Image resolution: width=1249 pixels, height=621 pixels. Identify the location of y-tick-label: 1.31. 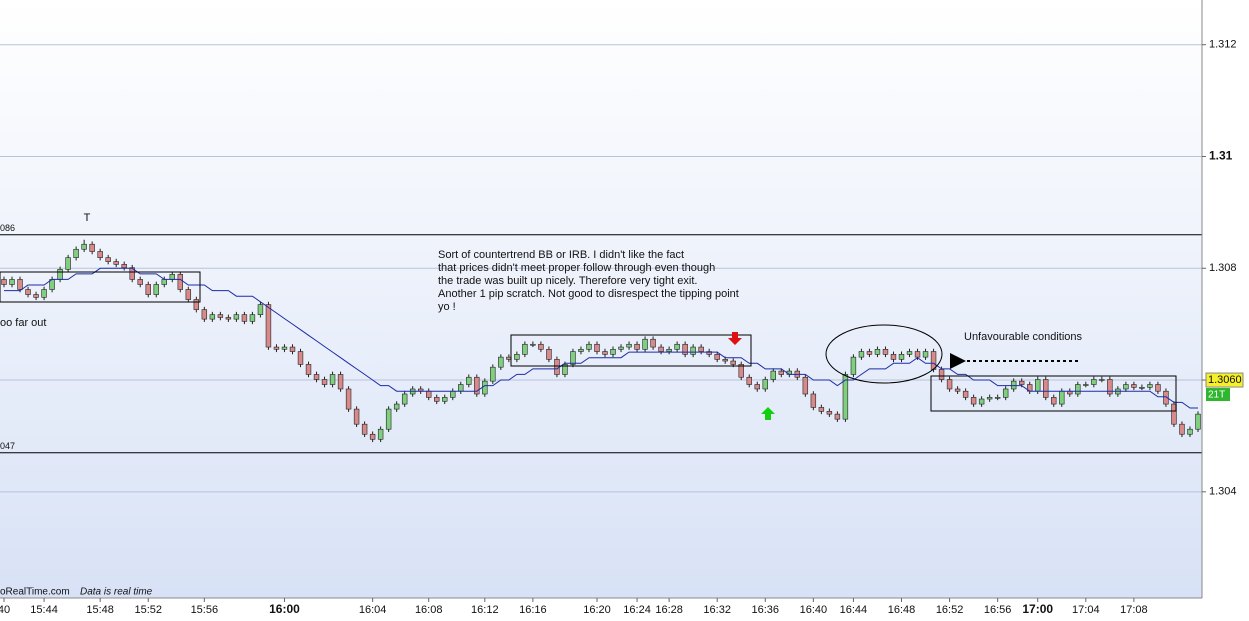
(1221, 156).